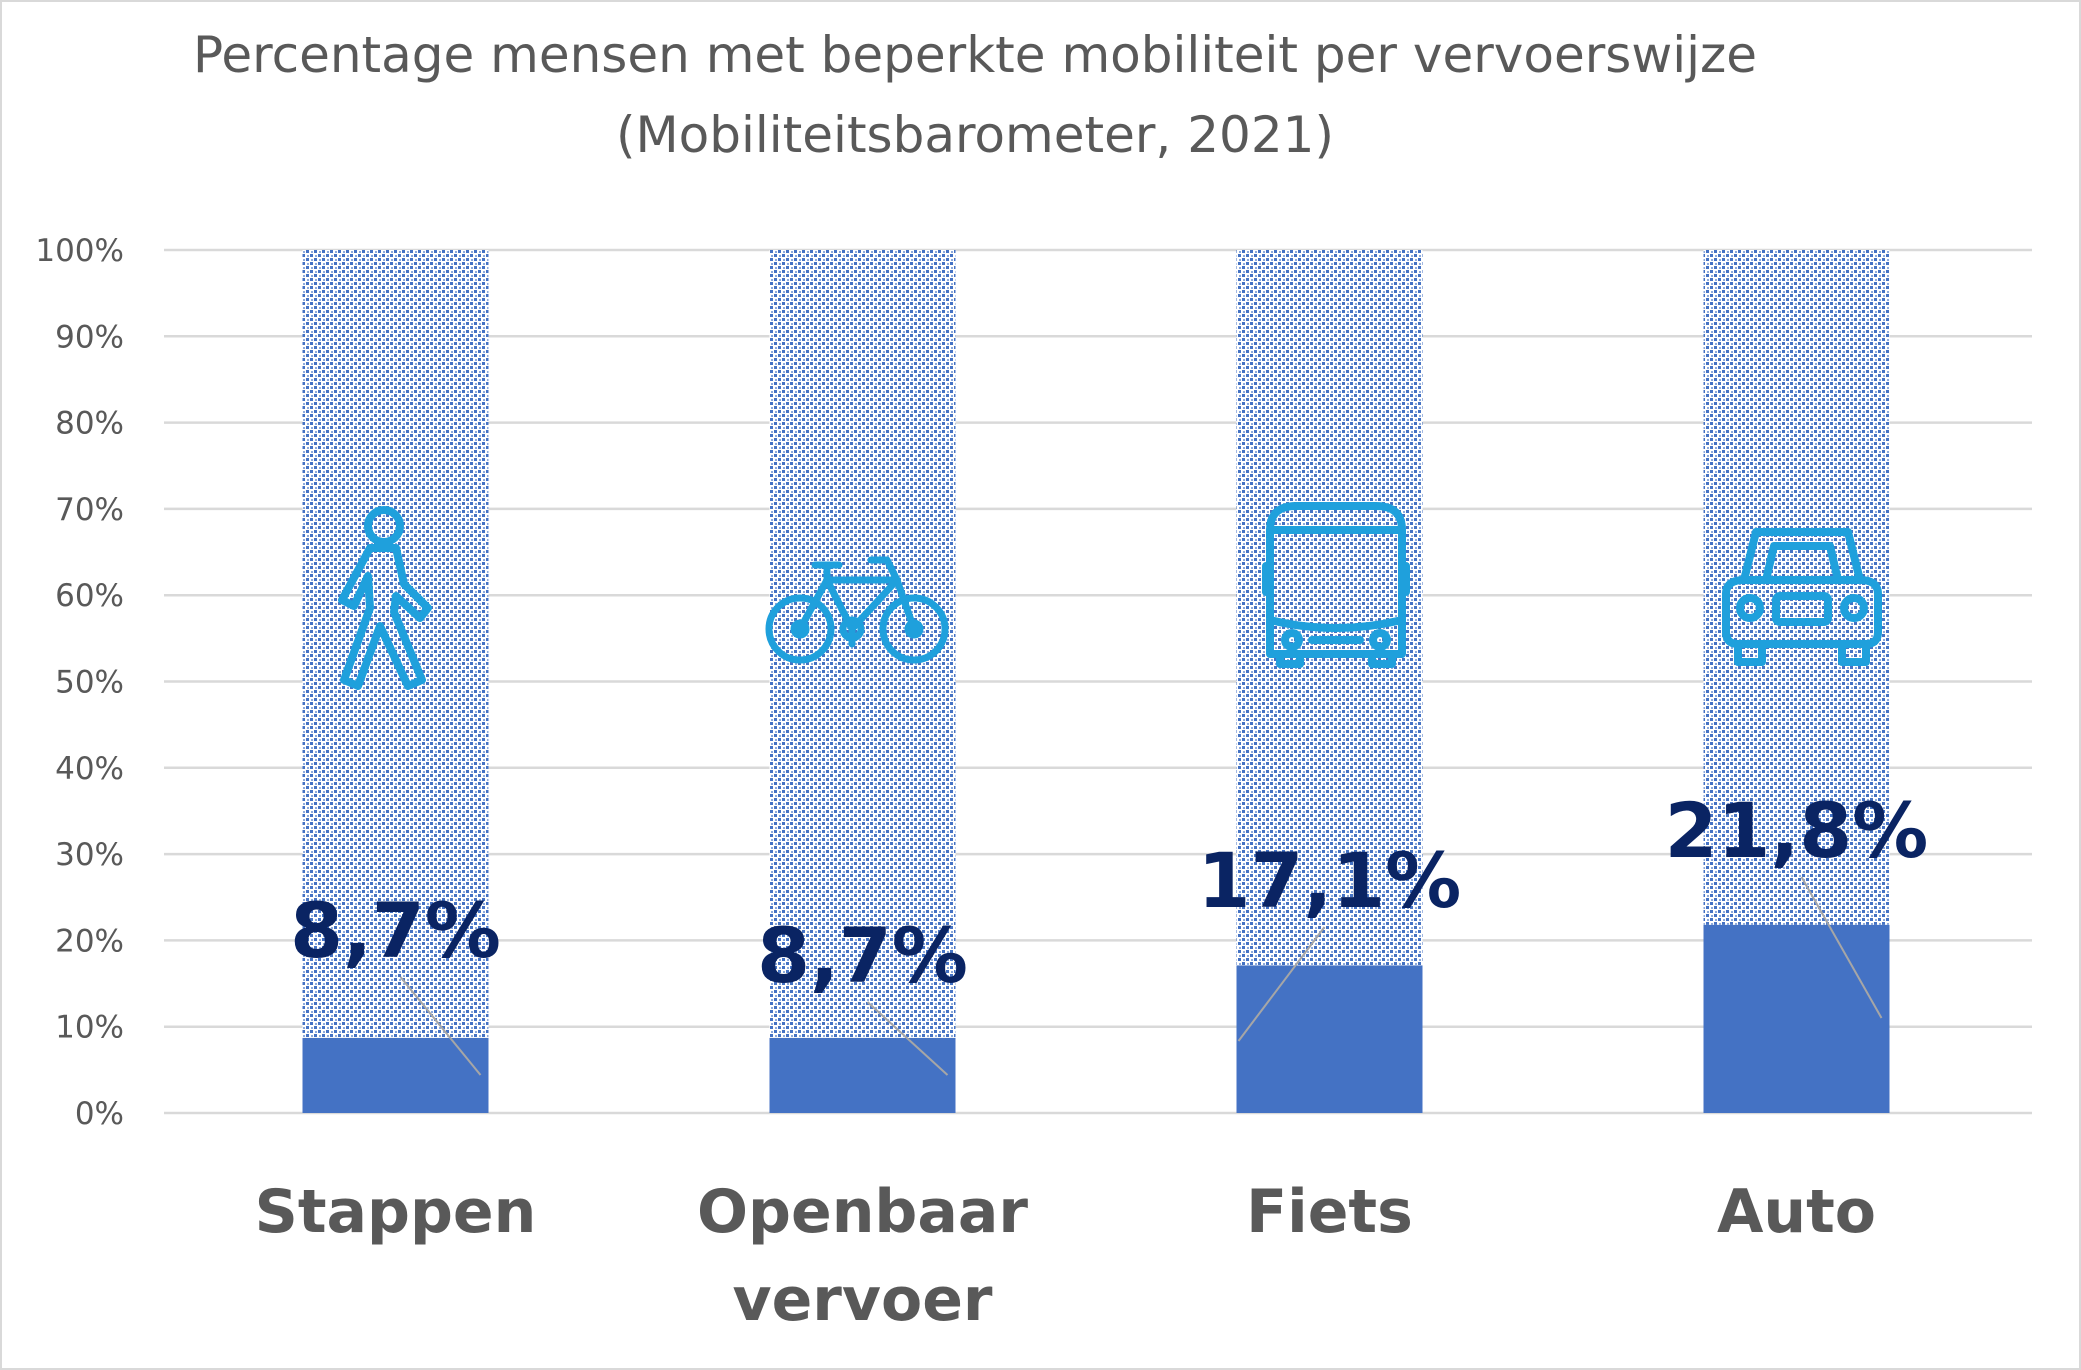 The height and width of the screenshot is (1370, 2081). What do you see at coordinates (1802, 597) in the screenshot?
I see `car-icon` at bounding box center [1802, 597].